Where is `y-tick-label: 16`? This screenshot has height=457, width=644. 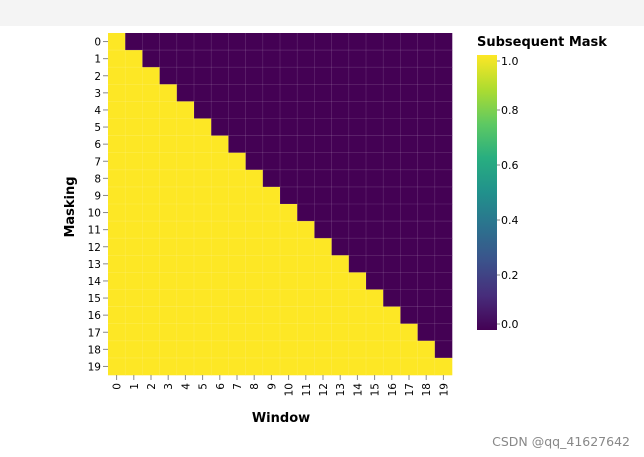
y-tick-label: 16 is located at coordinates (95, 316).